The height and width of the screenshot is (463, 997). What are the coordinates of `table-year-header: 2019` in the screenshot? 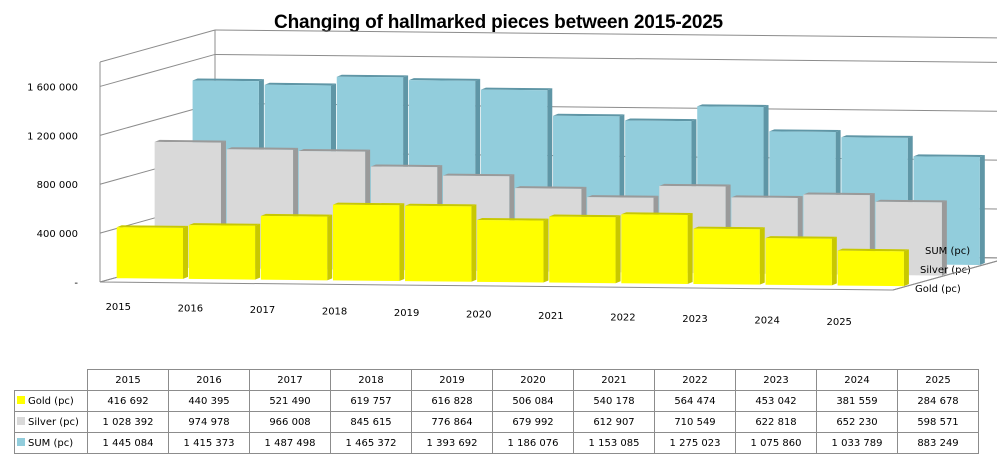 It's located at (452, 380).